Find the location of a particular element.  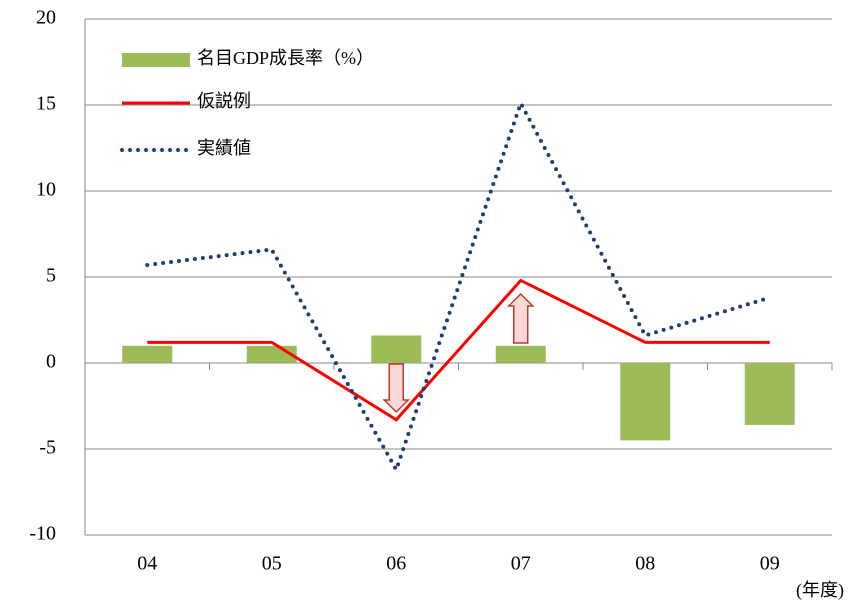

x-unit: (年度) is located at coordinates (820, 590).